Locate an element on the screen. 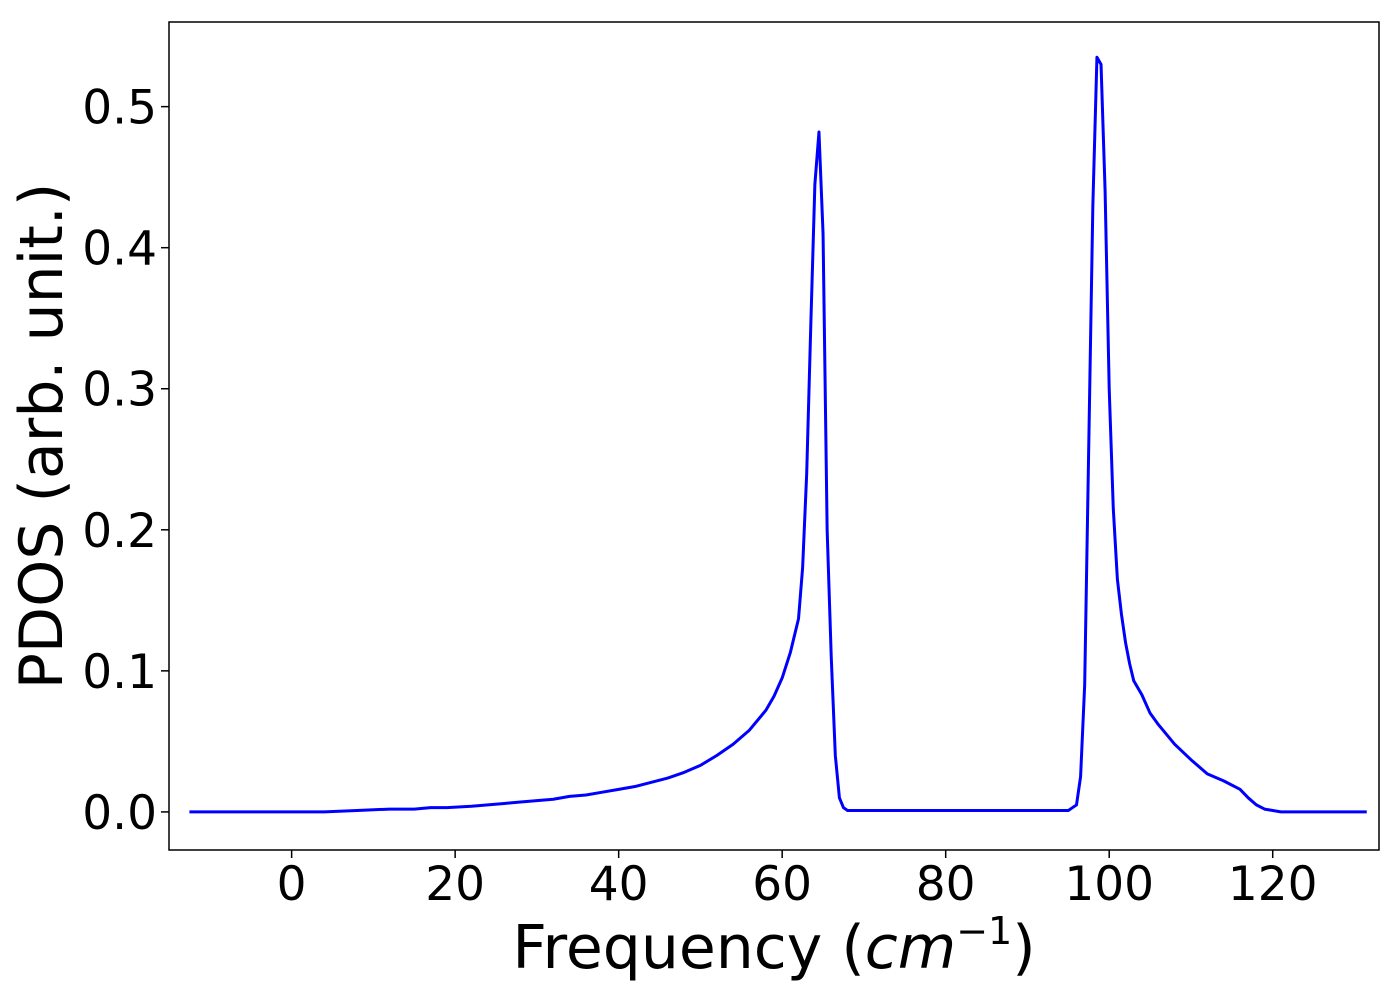 The height and width of the screenshot is (1000, 1400). y-tick-label: 0.5 is located at coordinates (119, 108).